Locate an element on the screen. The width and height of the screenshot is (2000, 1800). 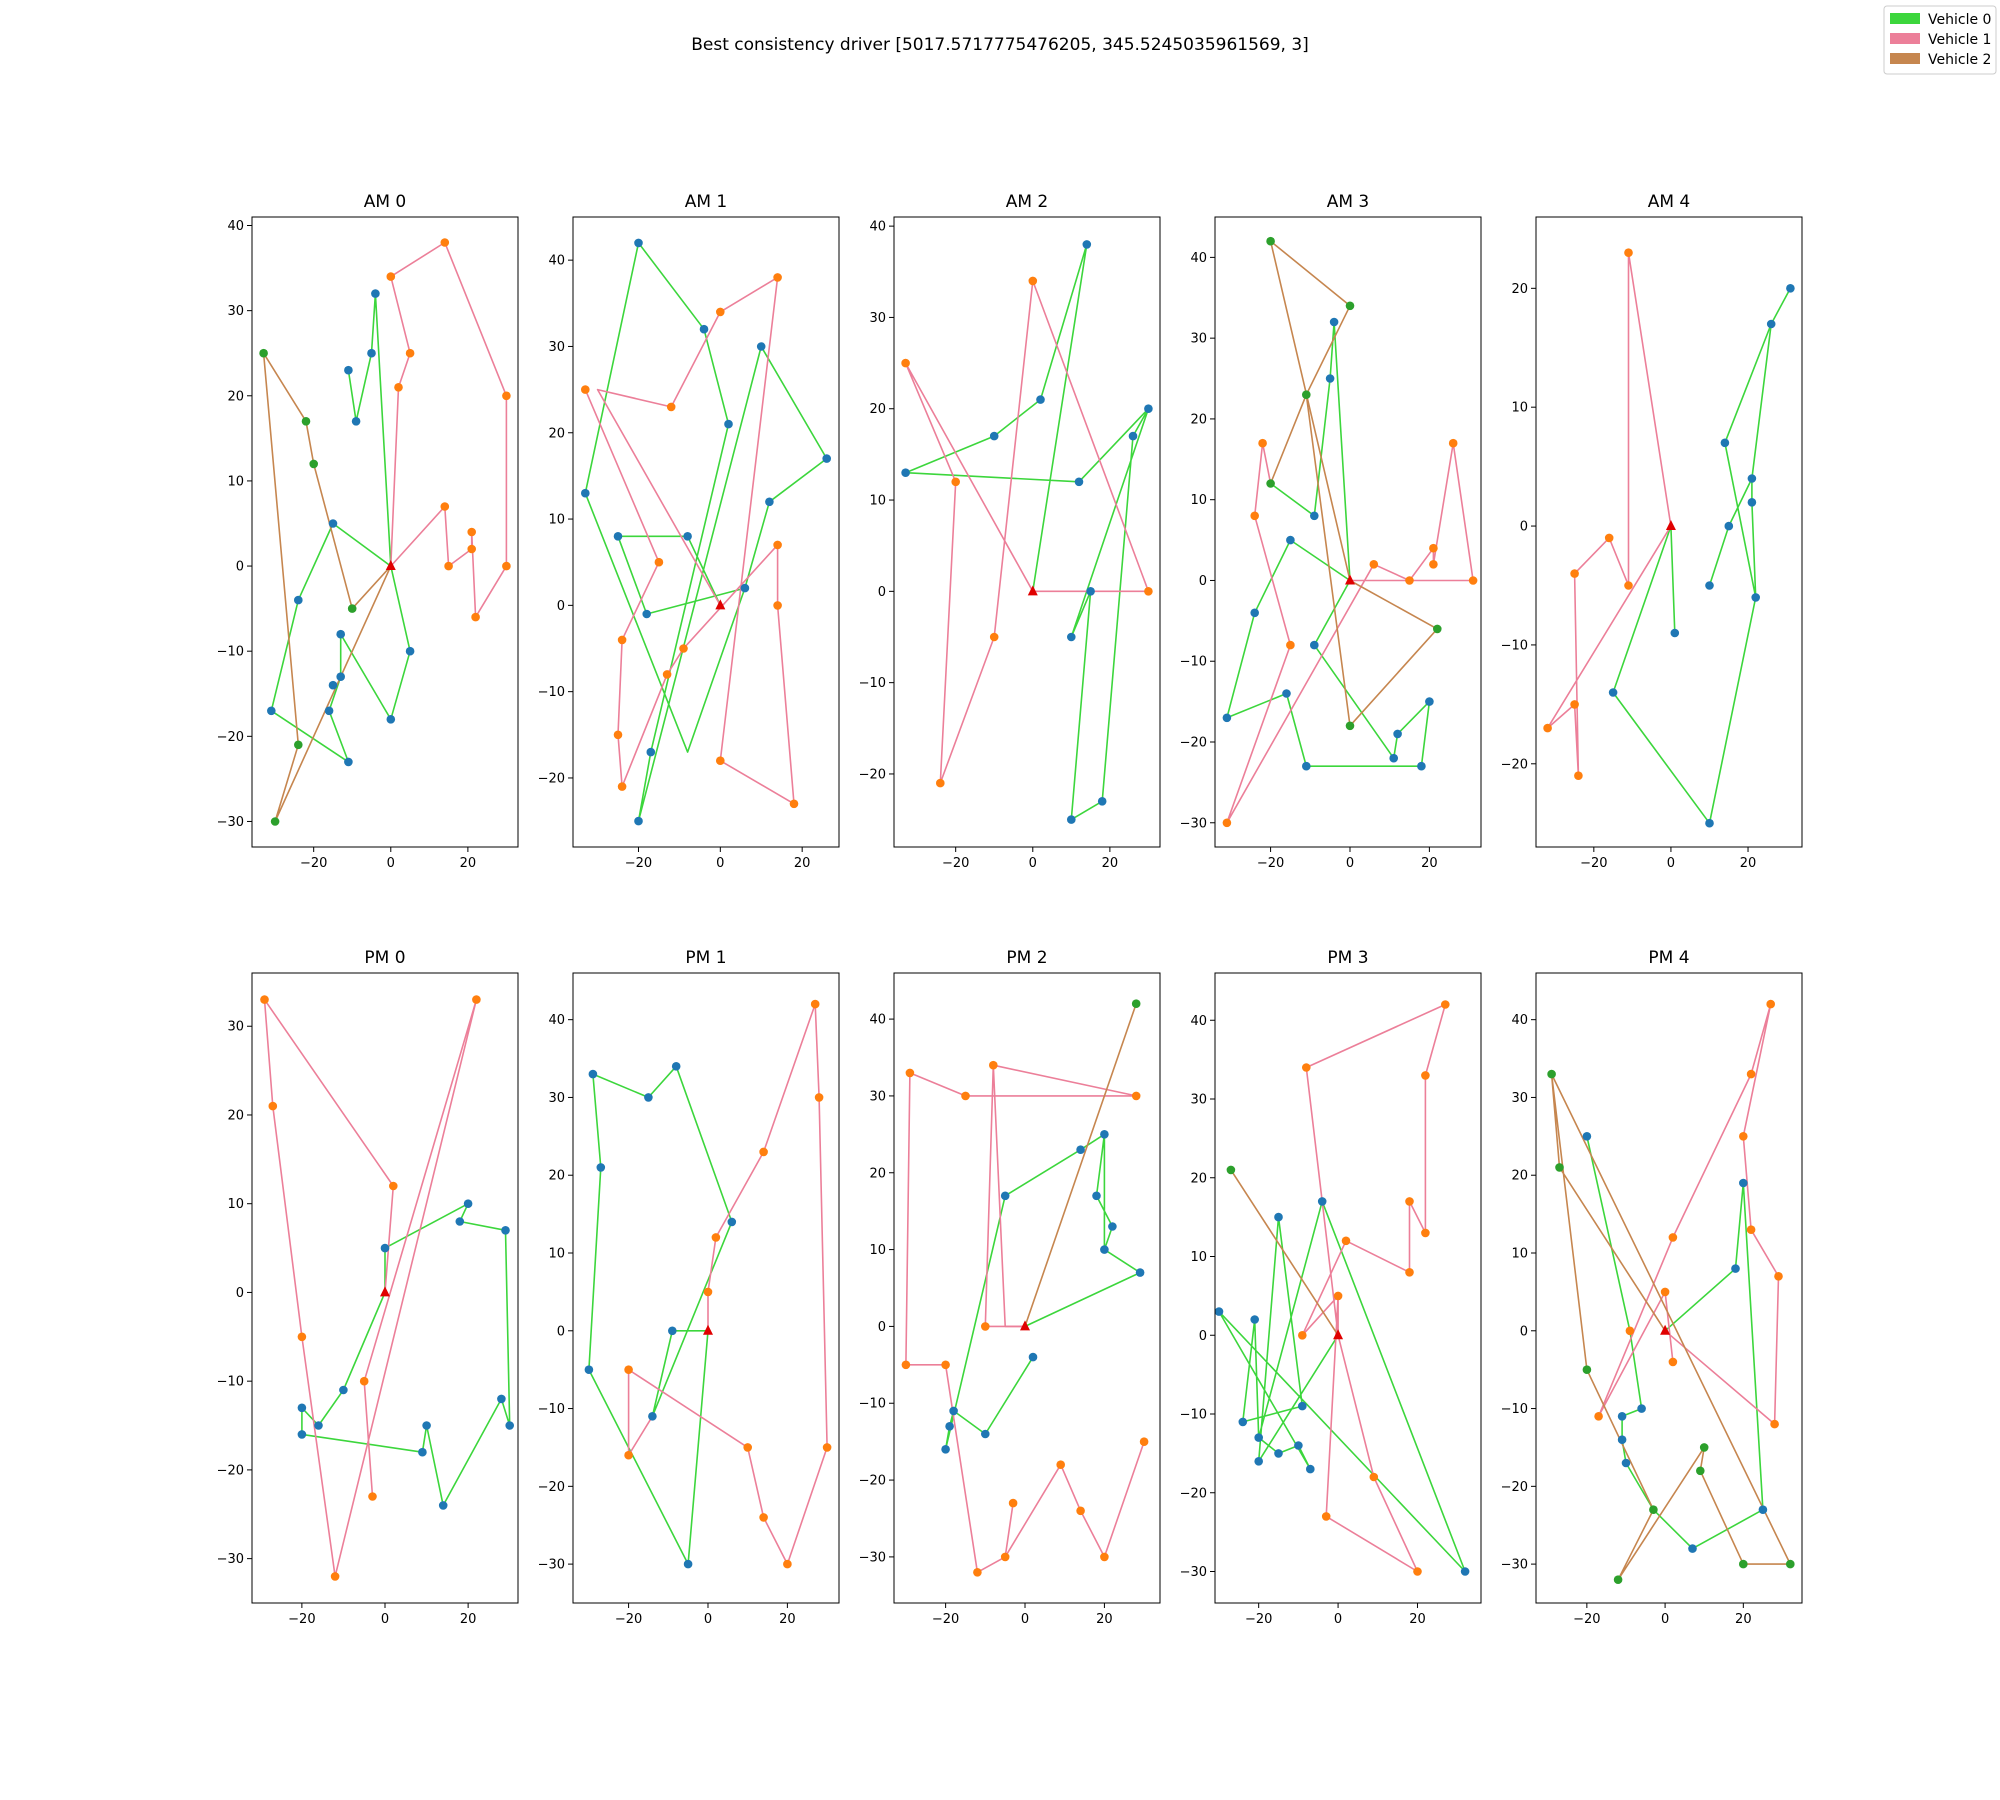
y-tick-label: −20 is located at coordinates (872, 774).